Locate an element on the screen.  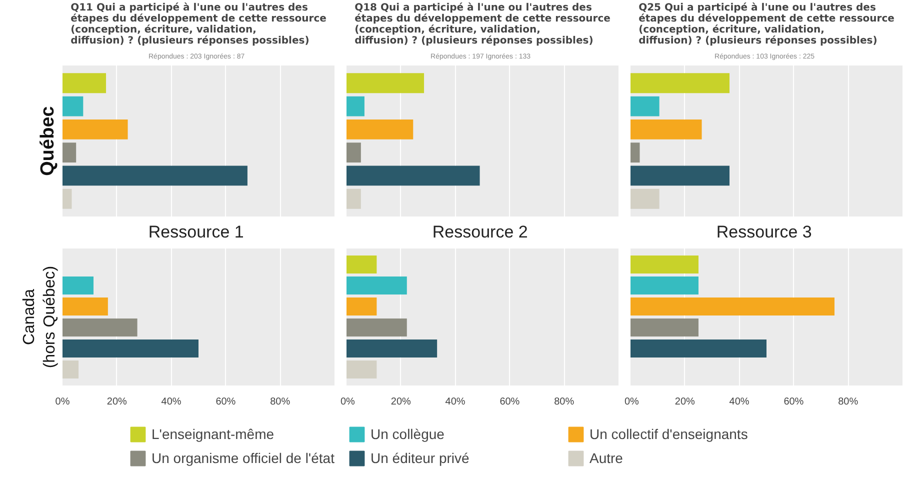
x-axis-title: Ressource 3 is located at coordinates (764, 232).